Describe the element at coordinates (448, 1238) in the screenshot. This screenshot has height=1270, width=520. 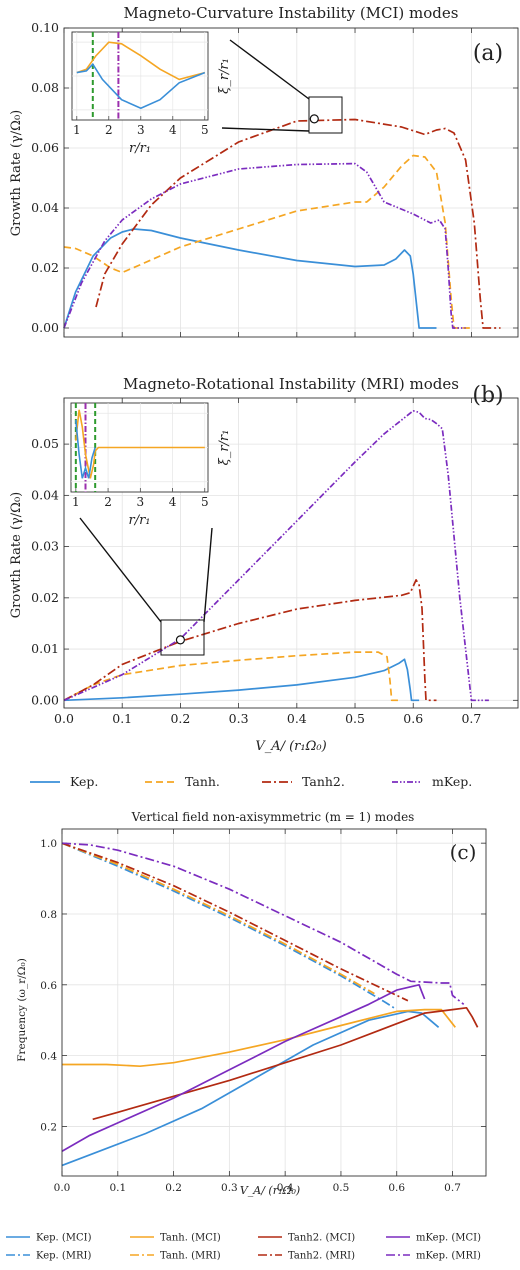
I see `legend-label: mKep. (MCI)` at that location.